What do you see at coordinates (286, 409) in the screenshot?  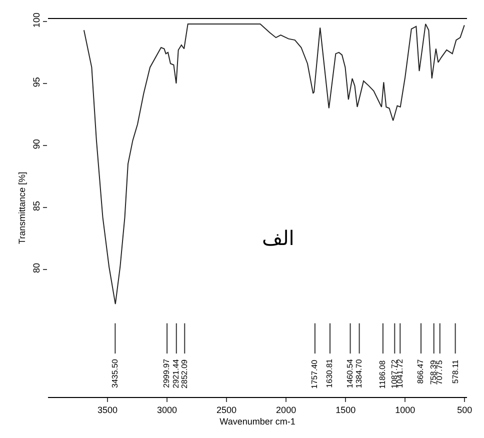 I see `x-tick-label: 2000` at bounding box center [286, 409].